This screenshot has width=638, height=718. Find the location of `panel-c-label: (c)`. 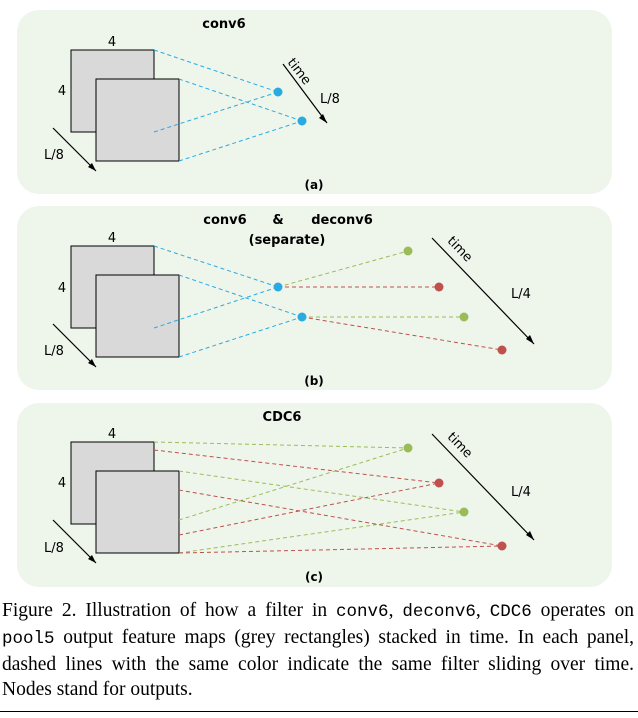

panel-c-label: (c) is located at coordinates (314, 577).